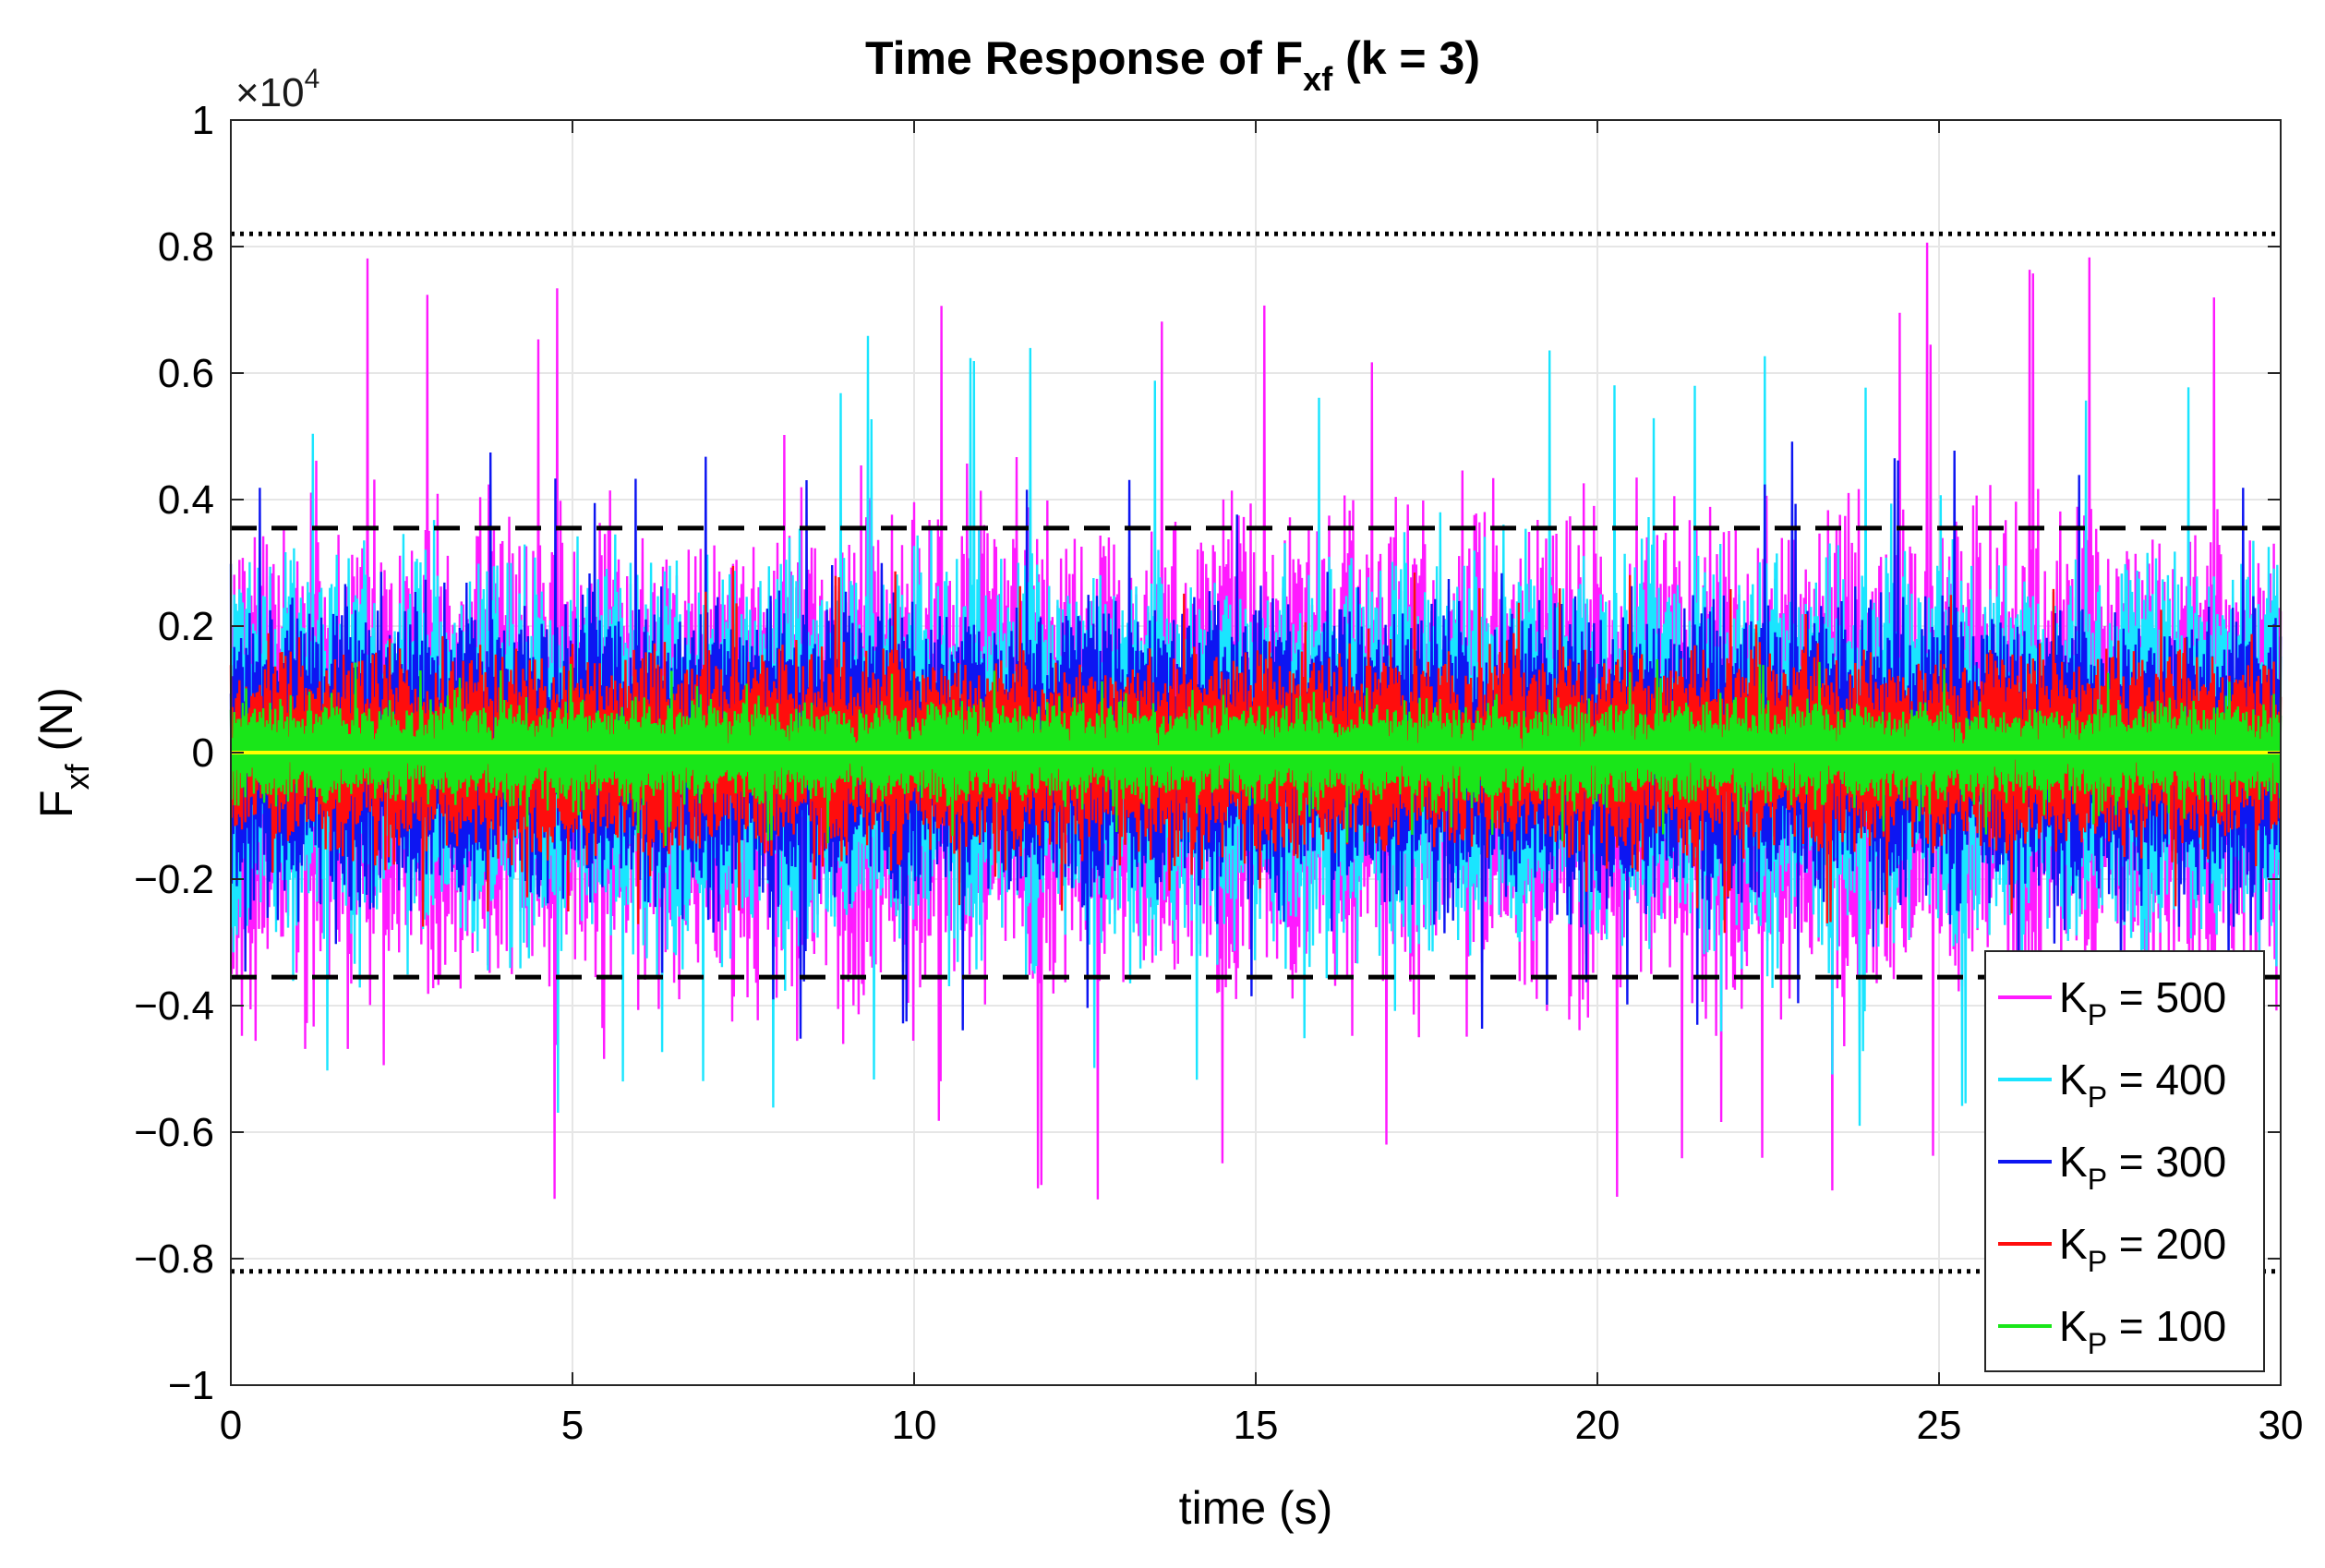  I want to click on x-axis-label: time (s), so click(1256, 1508).